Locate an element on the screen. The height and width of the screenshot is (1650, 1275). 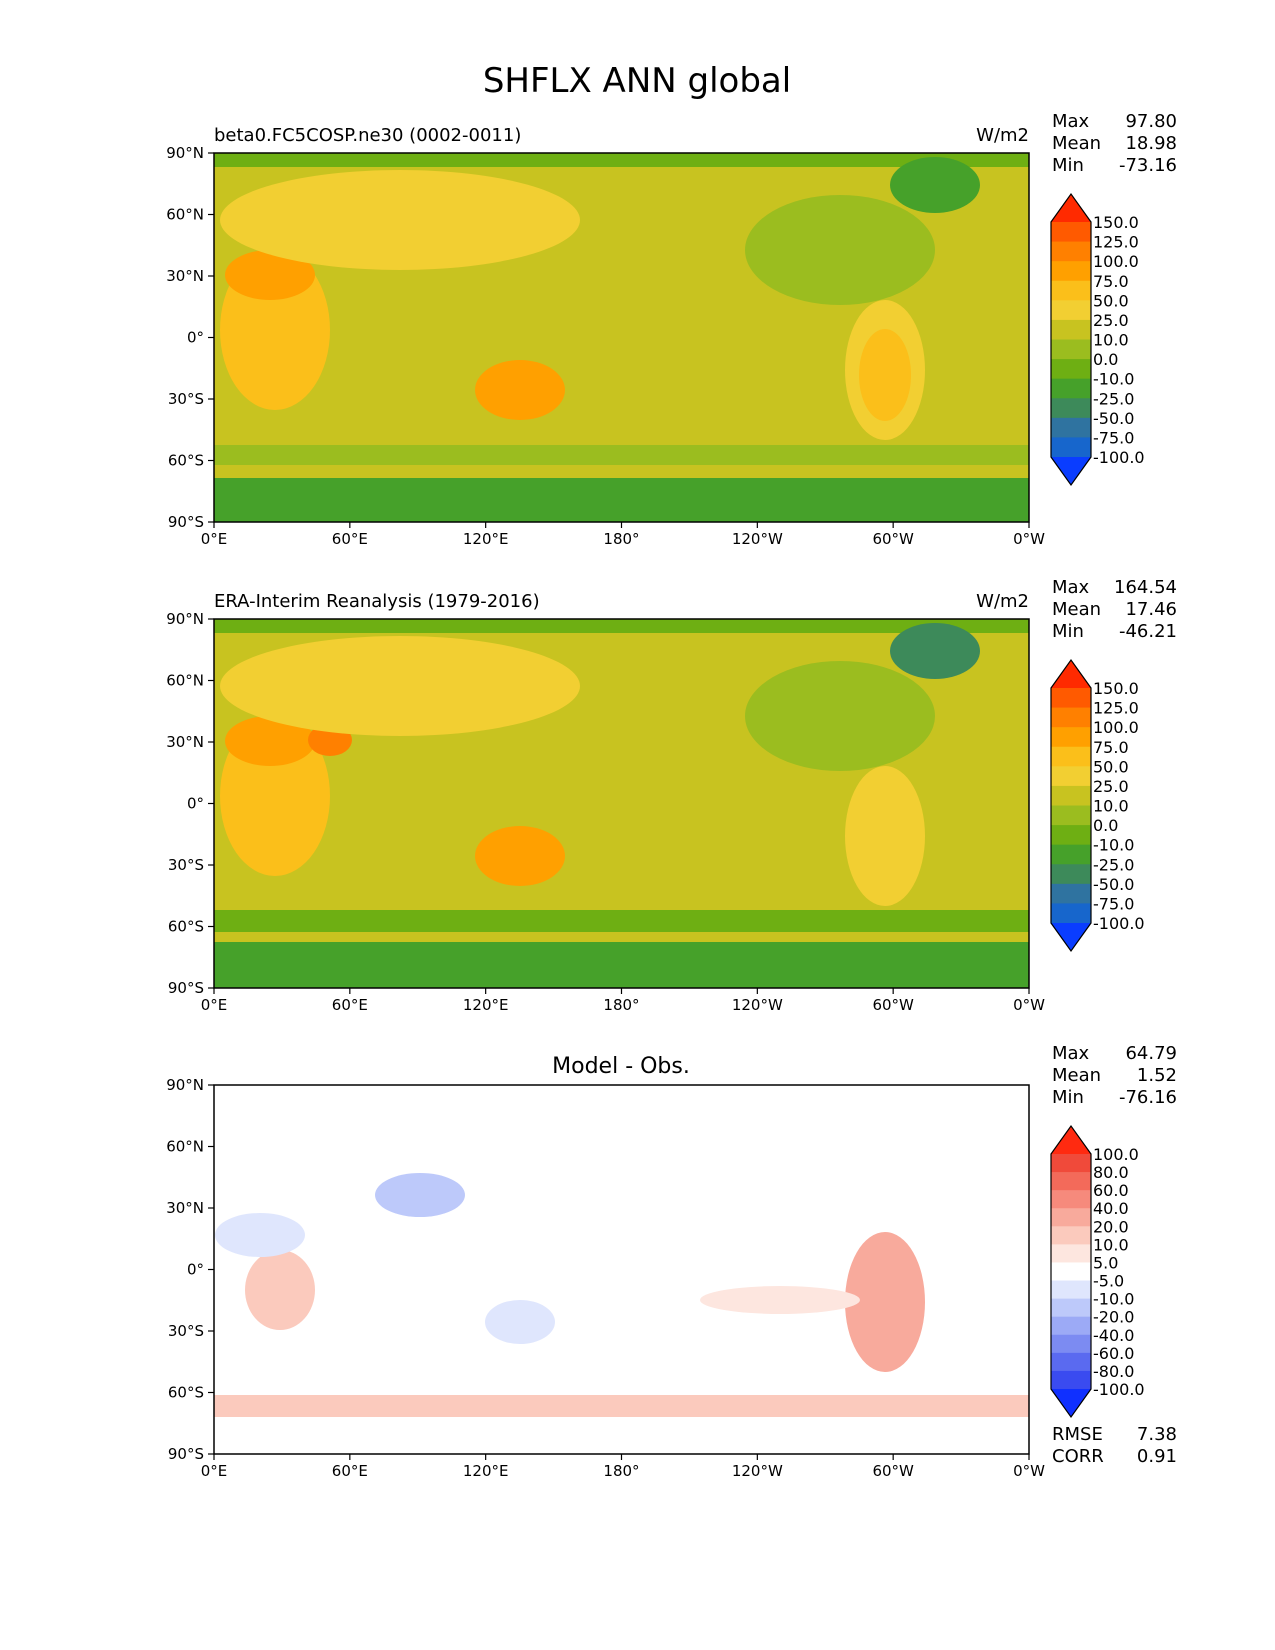
colorbar-tick-label: 0.0 is located at coordinates (1105, 359).